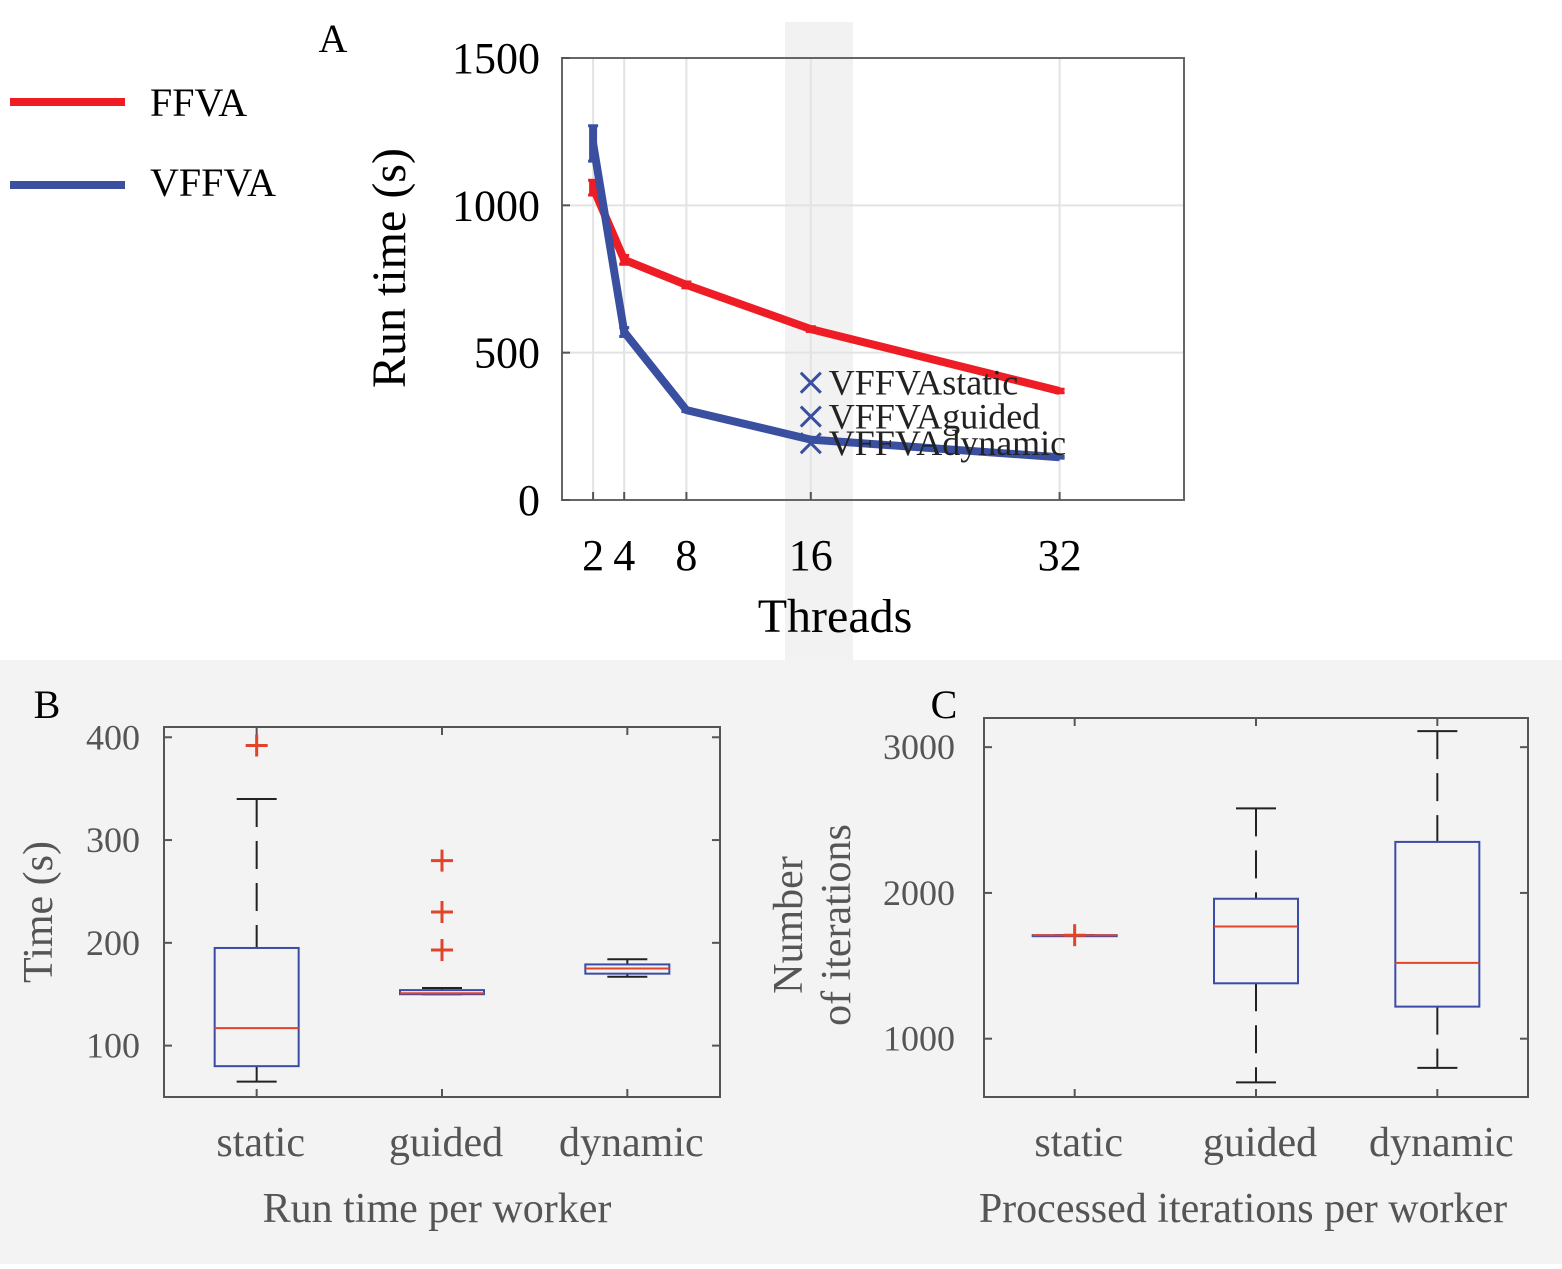 This screenshot has width=1562, height=1269. Describe the element at coordinates (511, 279) in the screenshot. I see `panel-a-y-ticks: 0 500 1000 1500` at that location.